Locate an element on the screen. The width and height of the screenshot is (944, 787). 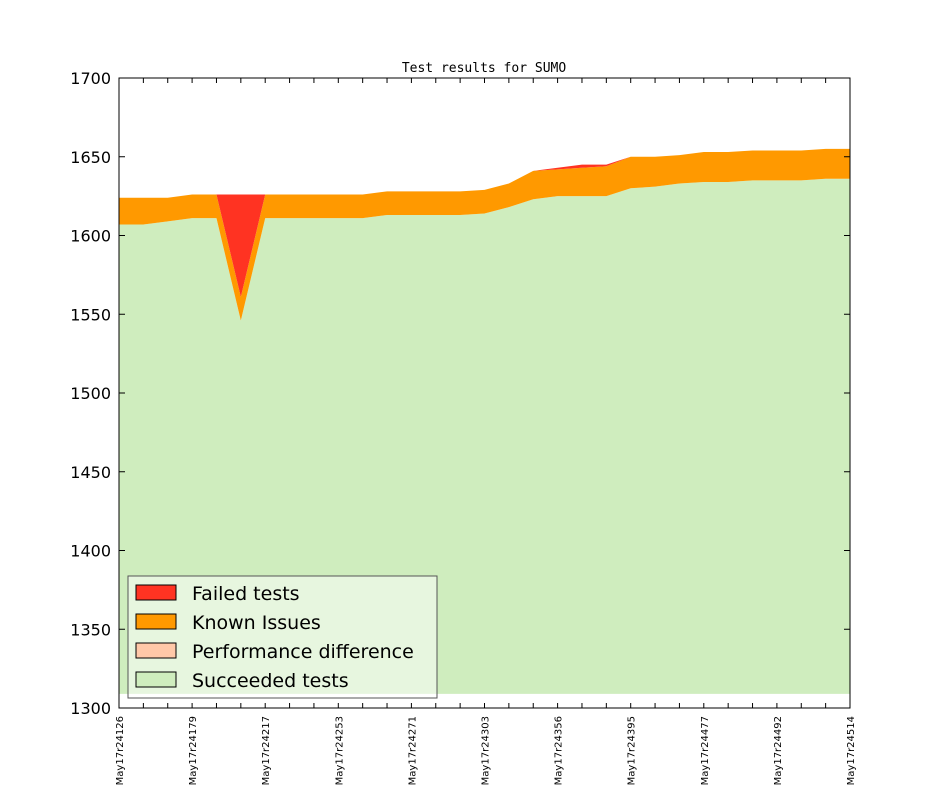
y-tick-label: 1650 is located at coordinates (90, 157).